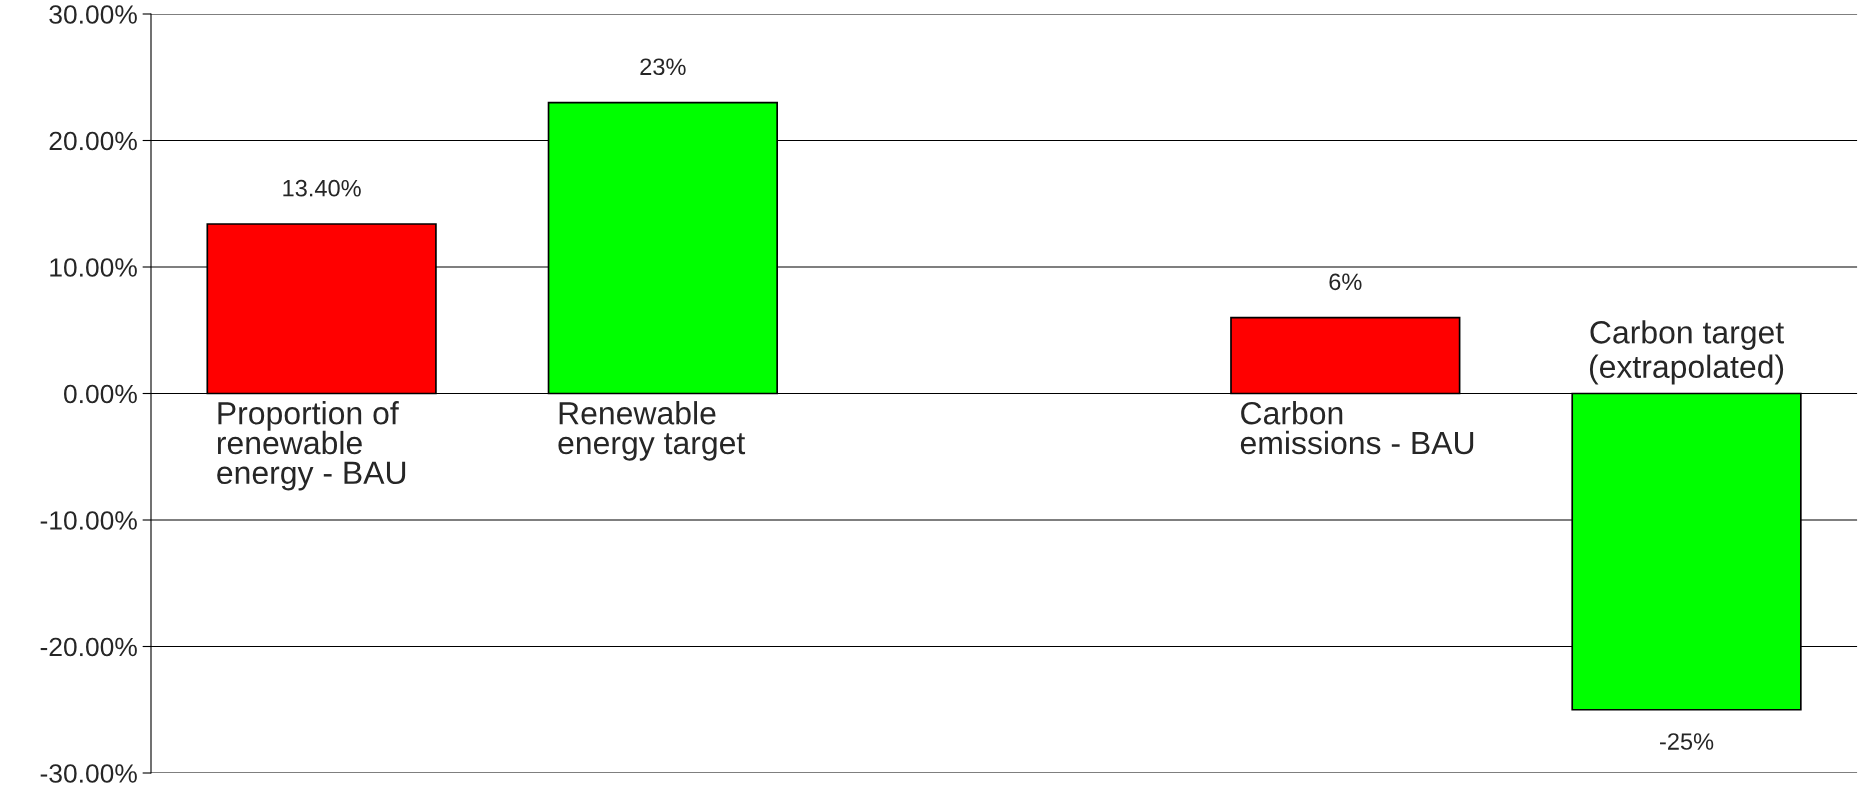  What do you see at coordinates (88, 520) in the screenshot?
I see `y-tick-label: -10.00%` at bounding box center [88, 520].